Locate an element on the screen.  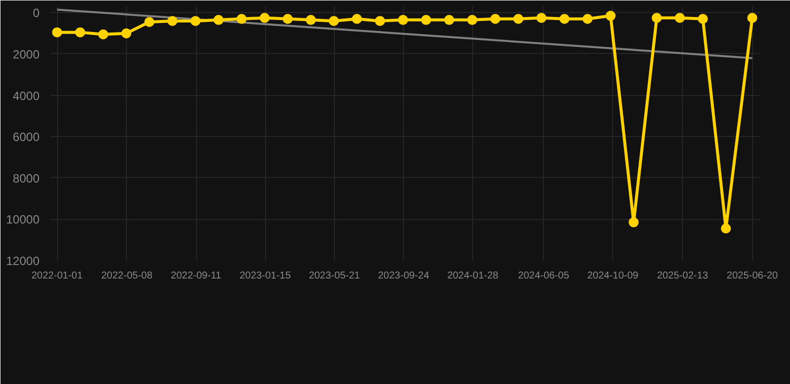
y-tick-label: 2000 is located at coordinates (26, 54).